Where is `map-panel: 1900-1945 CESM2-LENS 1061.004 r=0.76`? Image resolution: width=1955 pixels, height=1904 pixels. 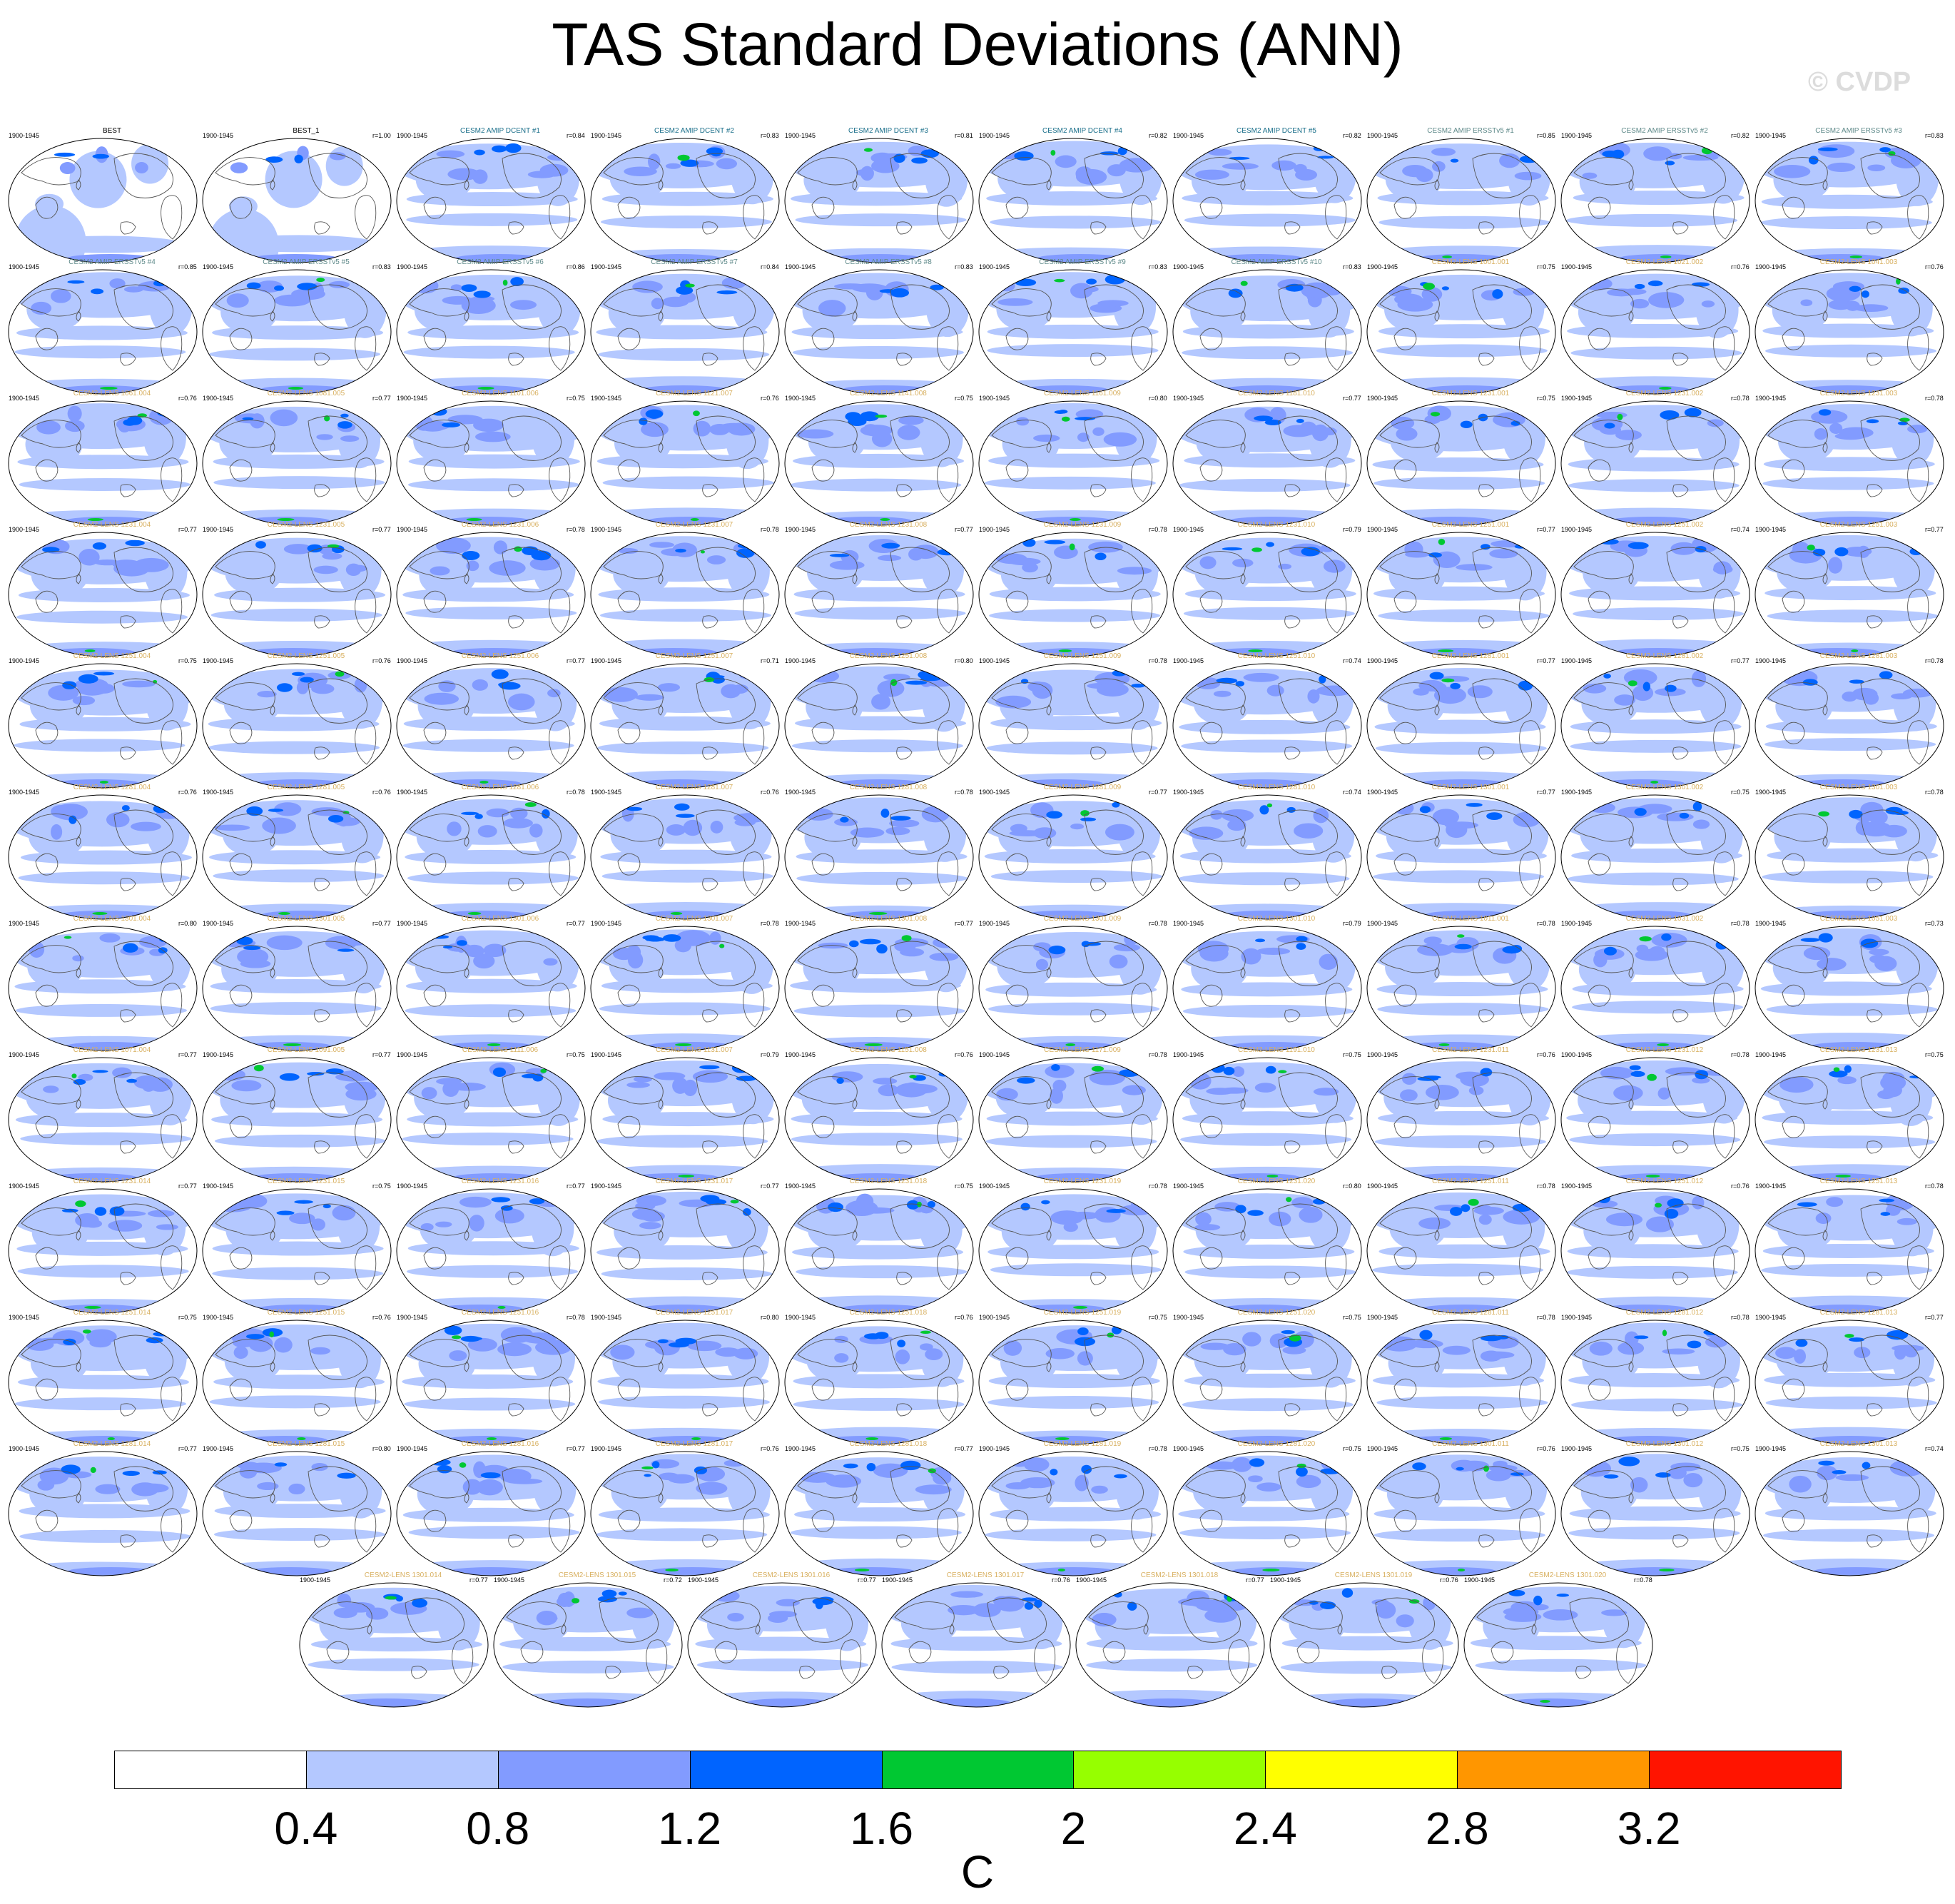 map-panel: 1900-1945 CESM2-LENS 1061.004 r=0.76 is located at coordinates (104, 458).